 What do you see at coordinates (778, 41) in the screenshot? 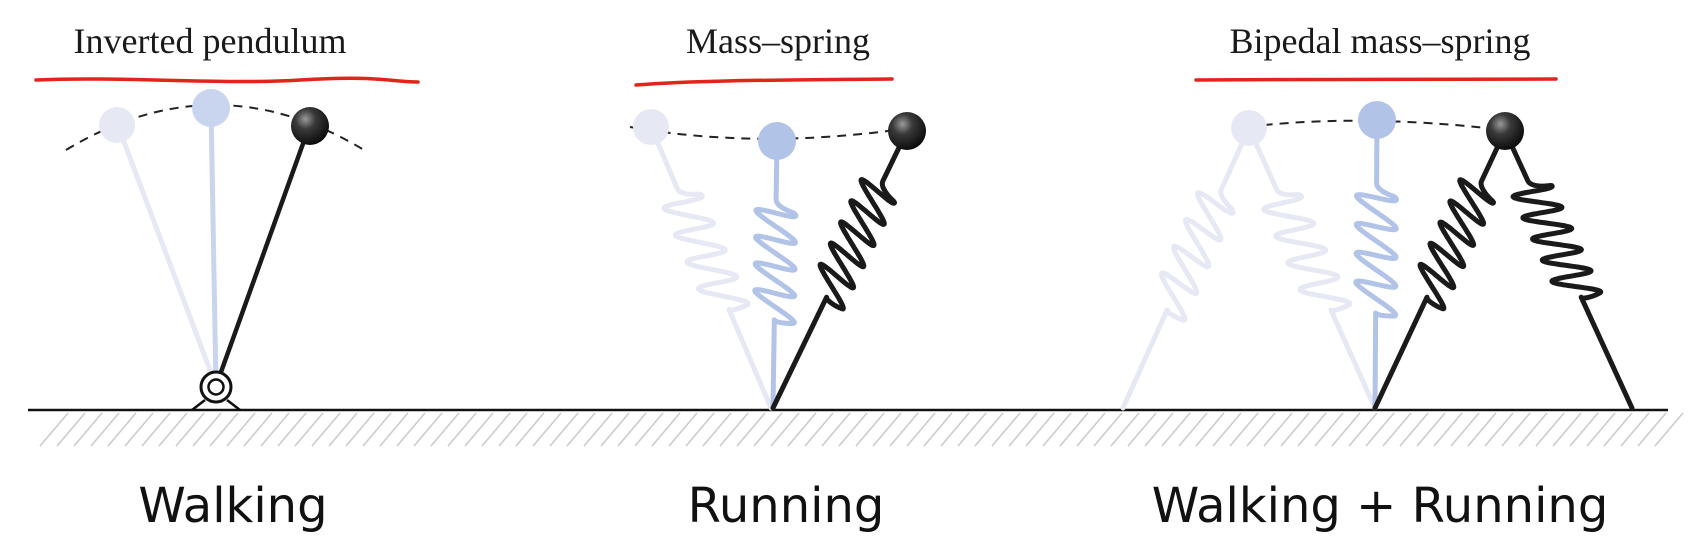
I see `panel-2-title: Mass–spring` at bounding box center [778, 41].